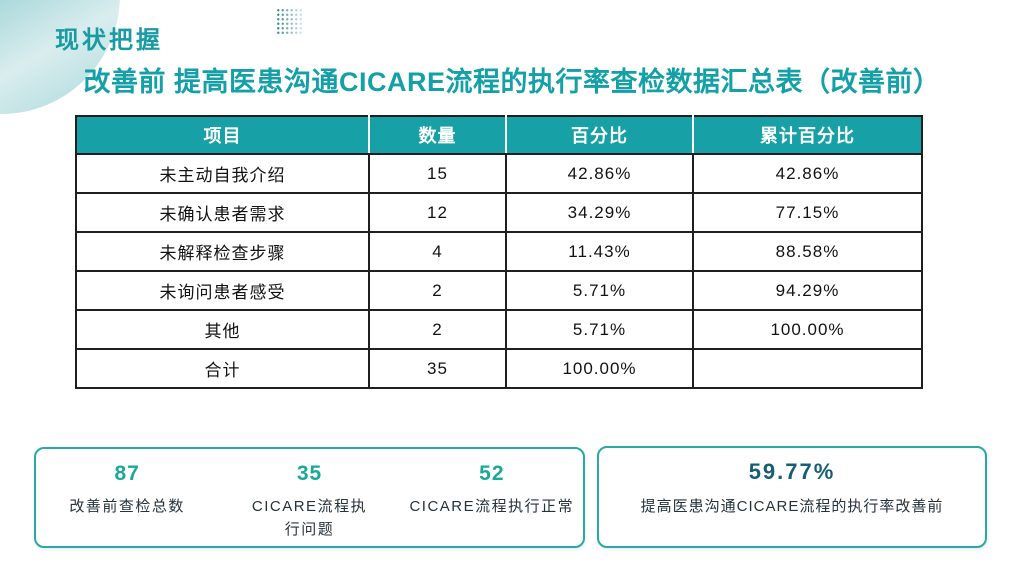 The height and width of the screenshot is (576, 1024). Describe the element at coordinates (492, 490) in the screenshot. I see `stat-normal-count: 52 CICARE流程执行正常` at that location.